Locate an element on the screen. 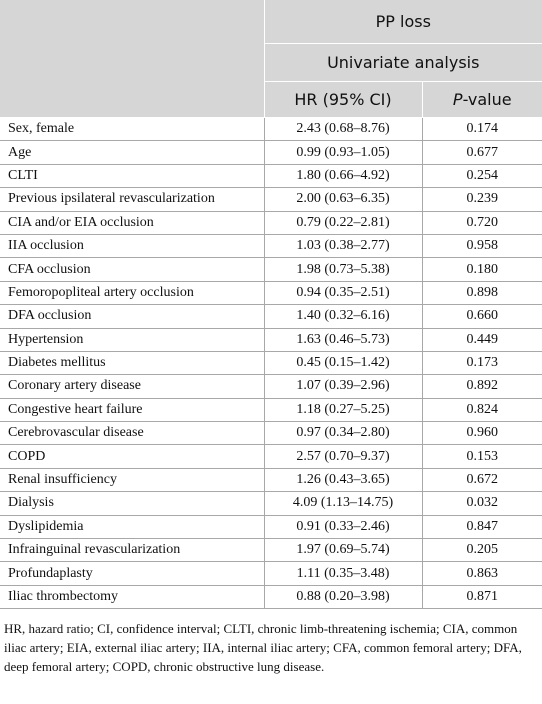 This screenshot has width=542, height=704. pvalue-rest: -value is located at coordinates (487, 99).